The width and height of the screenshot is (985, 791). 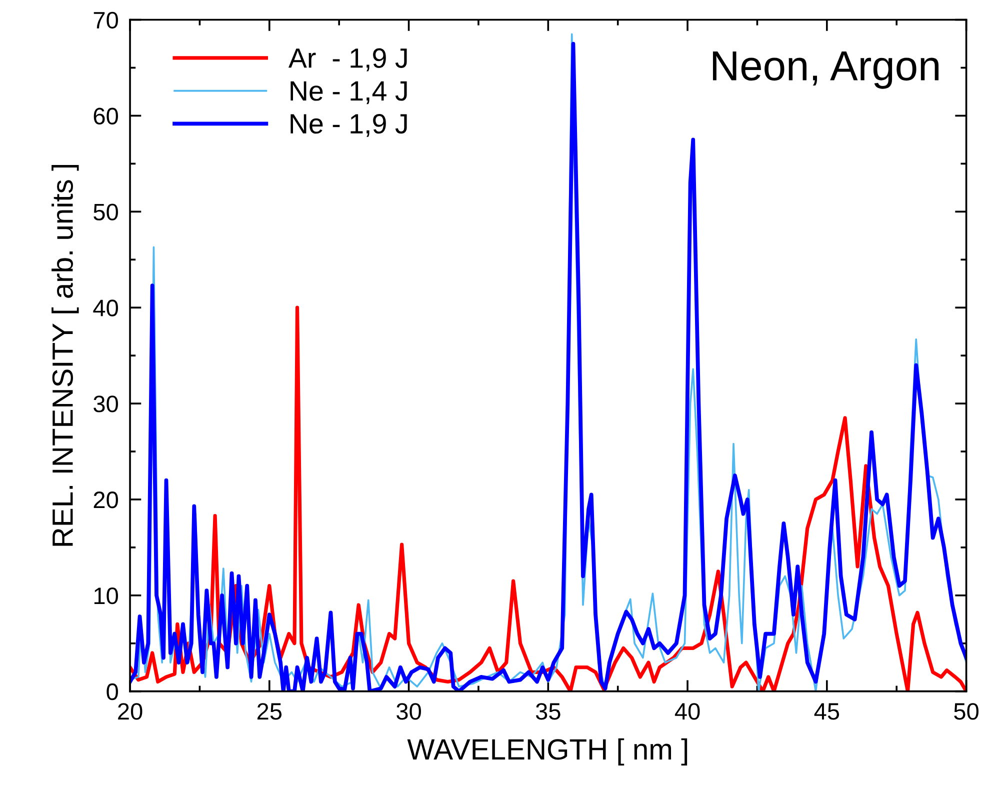 I want to click on x-tick-label: 20, so click(x=130, y=711).